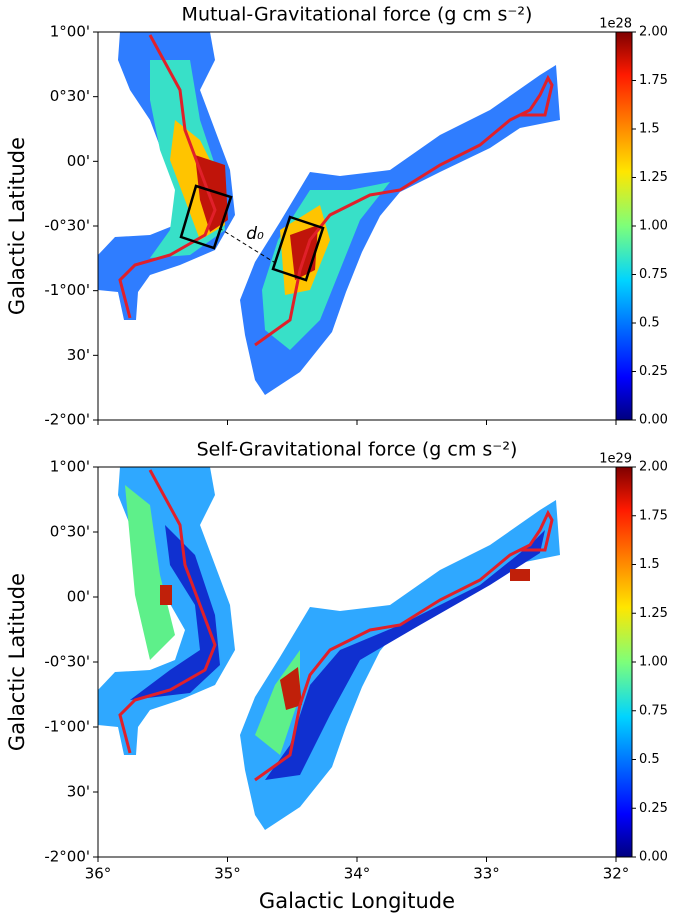 This screenshot has width=680, height=917. I want to click on cloud-core, so click(270, 205).